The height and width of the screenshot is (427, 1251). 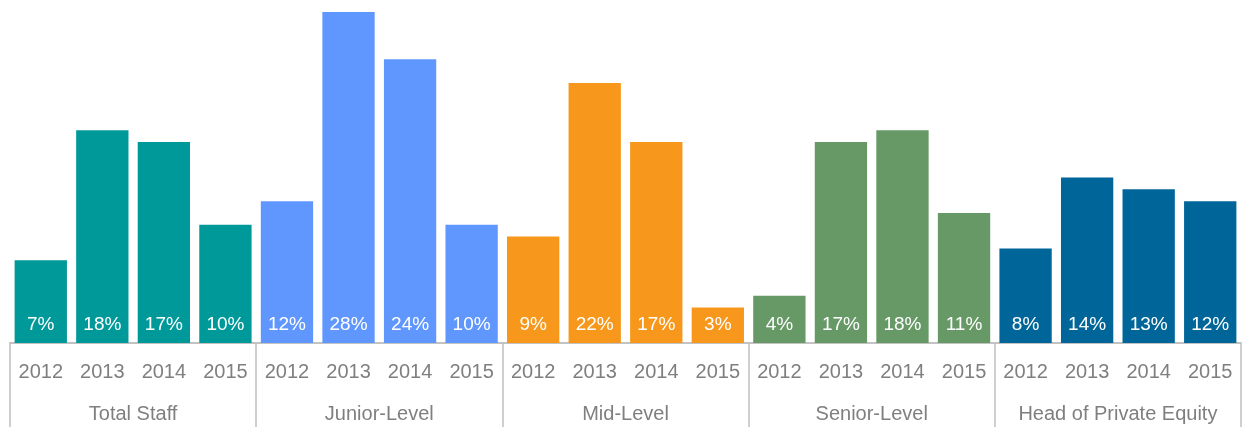 I want to click on data-label: 7%, so click(x=41, y=323).